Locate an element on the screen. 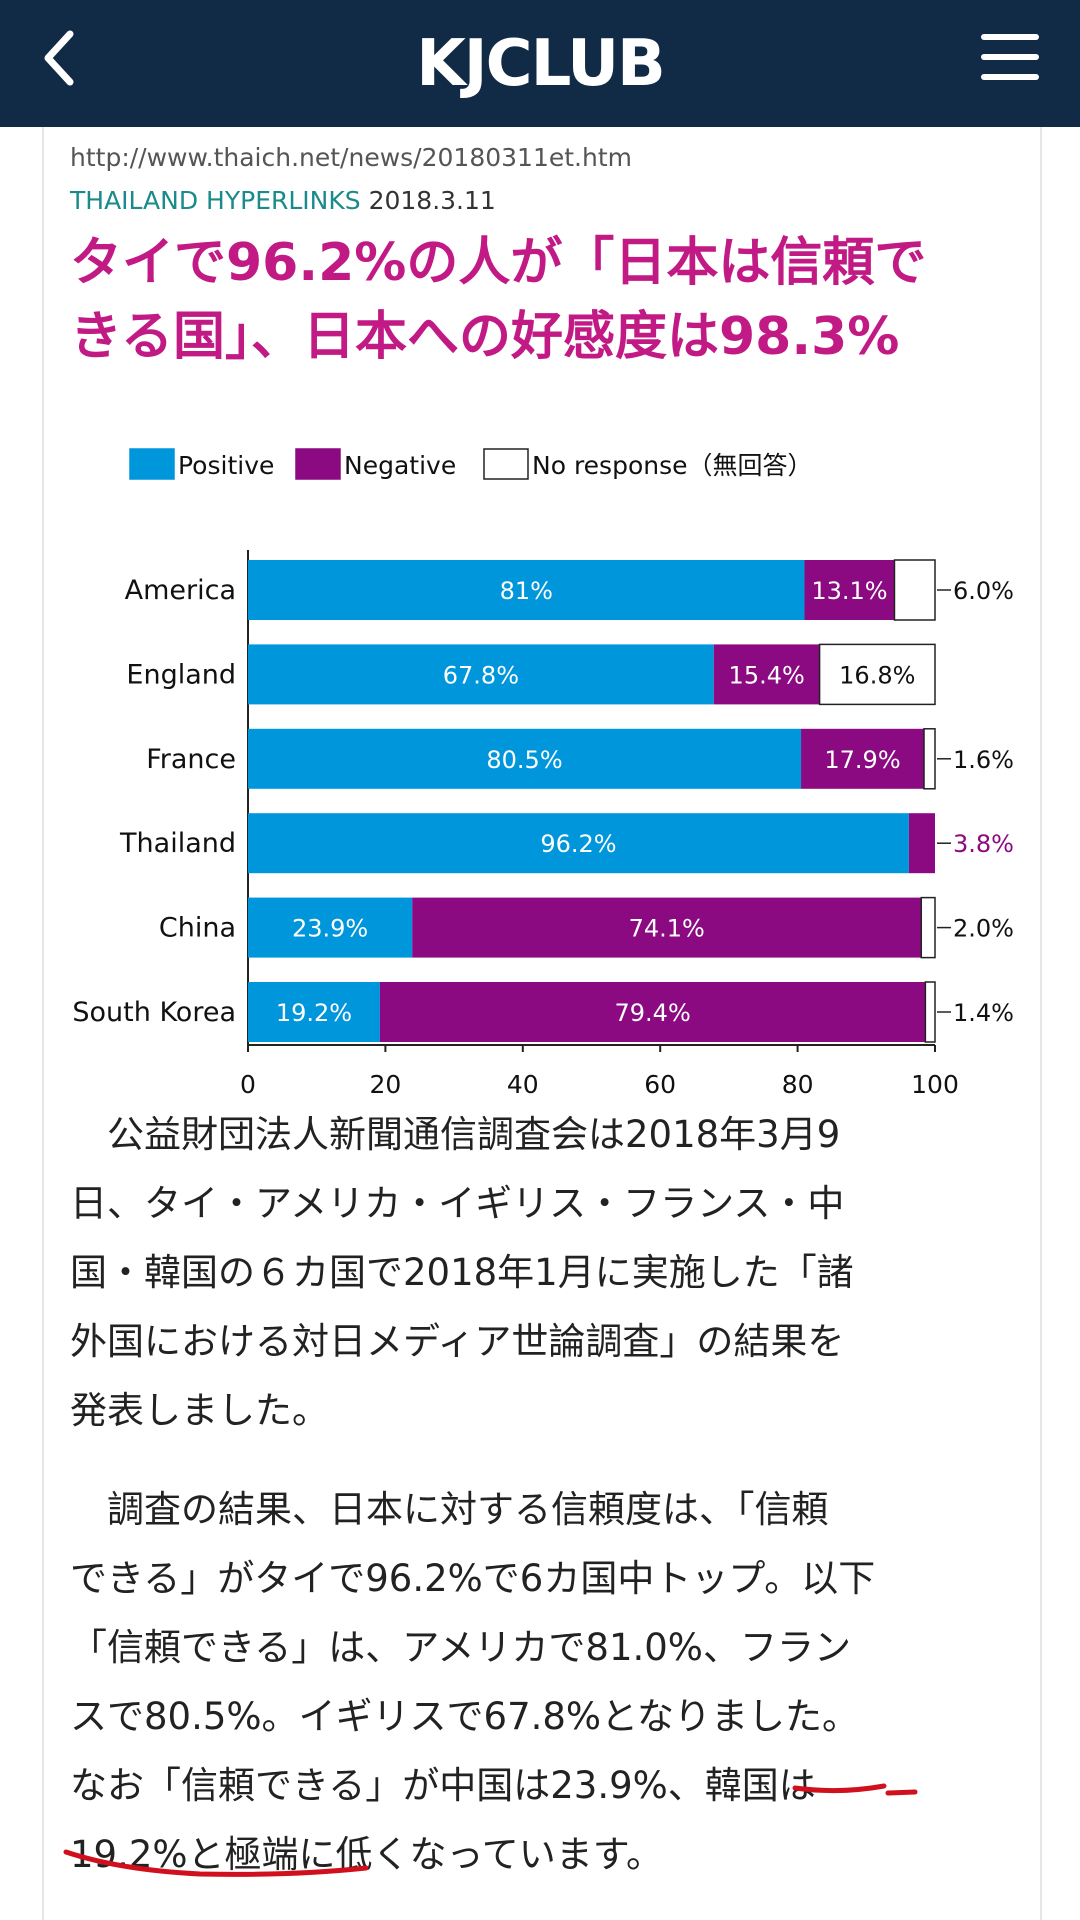  paragraph-line: 19.2%と極端に低くなっています。 is located at coordinates (366, 1854).